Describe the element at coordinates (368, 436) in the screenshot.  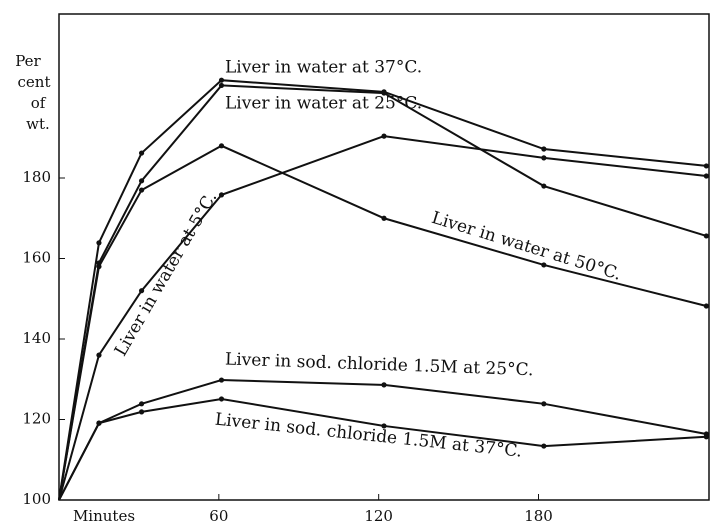
I see `series-label: Liver in sod. chloride 1.5M at 37°C.` at that location.